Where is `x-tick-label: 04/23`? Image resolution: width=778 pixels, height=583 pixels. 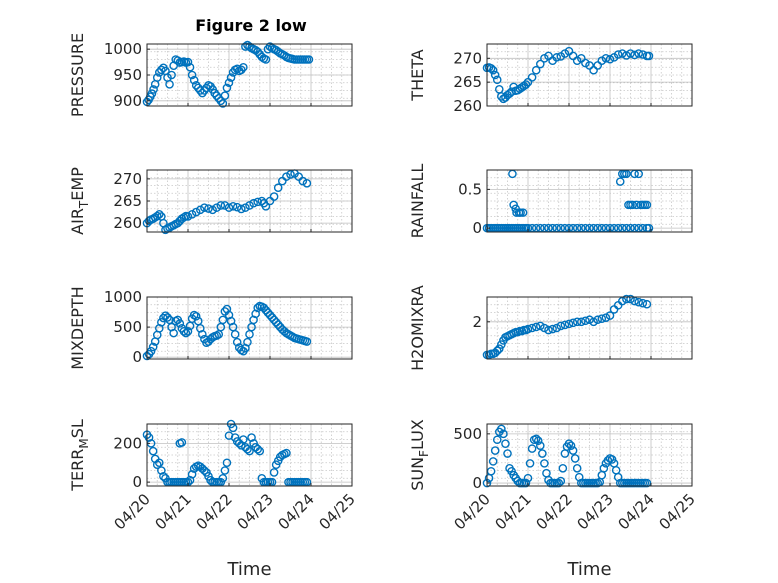 x-tick-label: 04/23 is located at coordinates (255, 511).